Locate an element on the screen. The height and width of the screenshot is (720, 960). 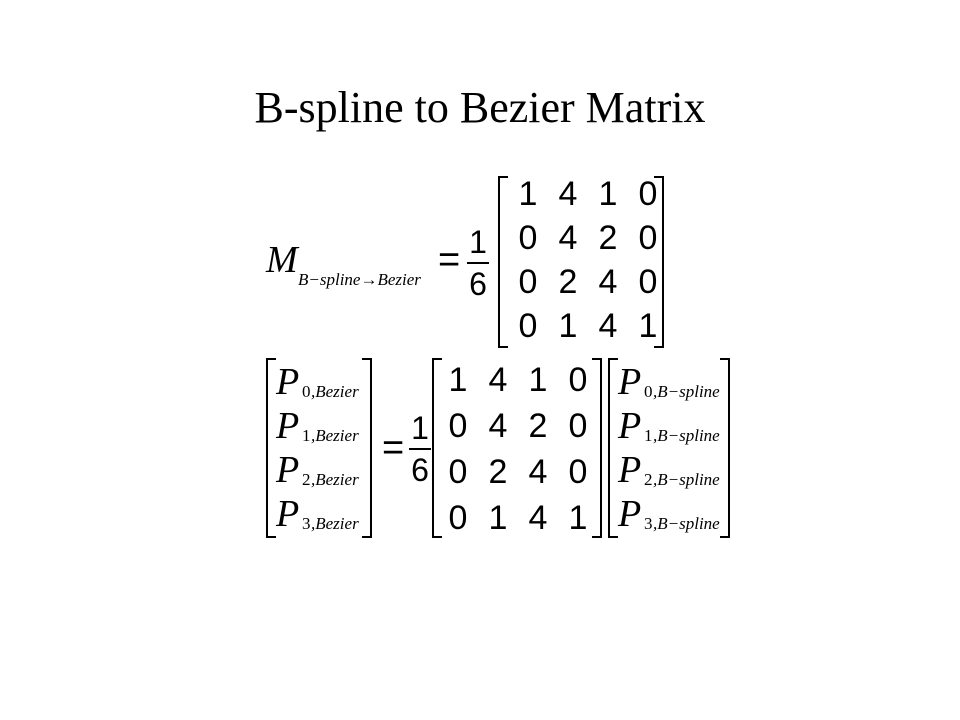
matrix-symbol: M is located at coordinates (282, 260).